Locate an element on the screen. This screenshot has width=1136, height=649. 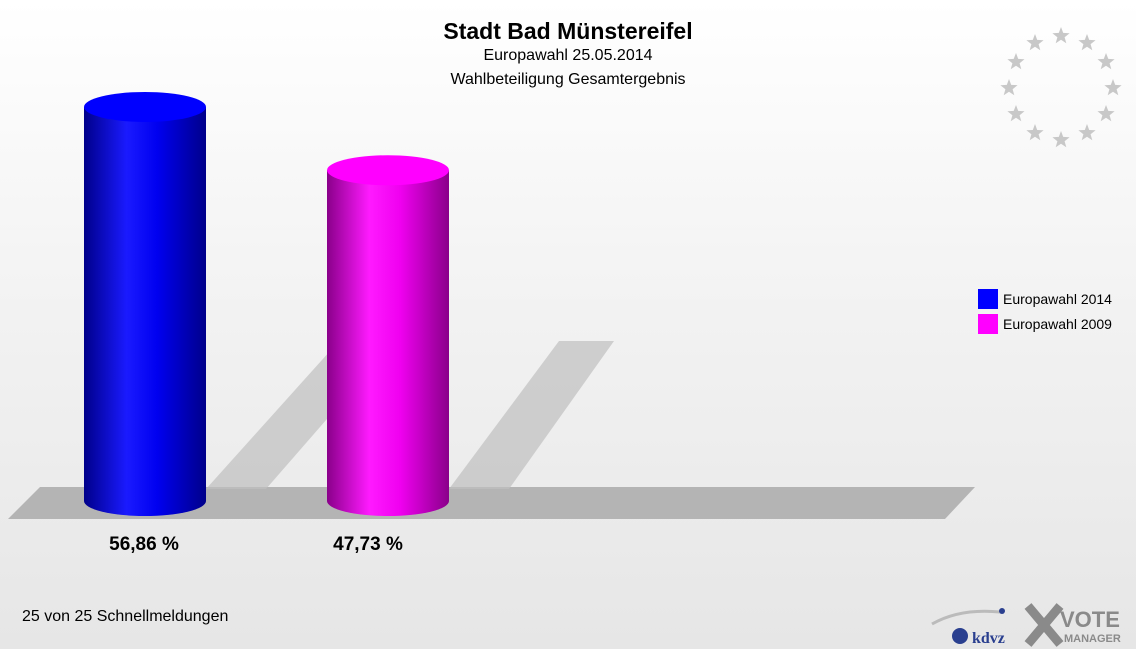
legend: Europawahl 2014 Europawahl 2009 is located at coordinates (1045, 313).